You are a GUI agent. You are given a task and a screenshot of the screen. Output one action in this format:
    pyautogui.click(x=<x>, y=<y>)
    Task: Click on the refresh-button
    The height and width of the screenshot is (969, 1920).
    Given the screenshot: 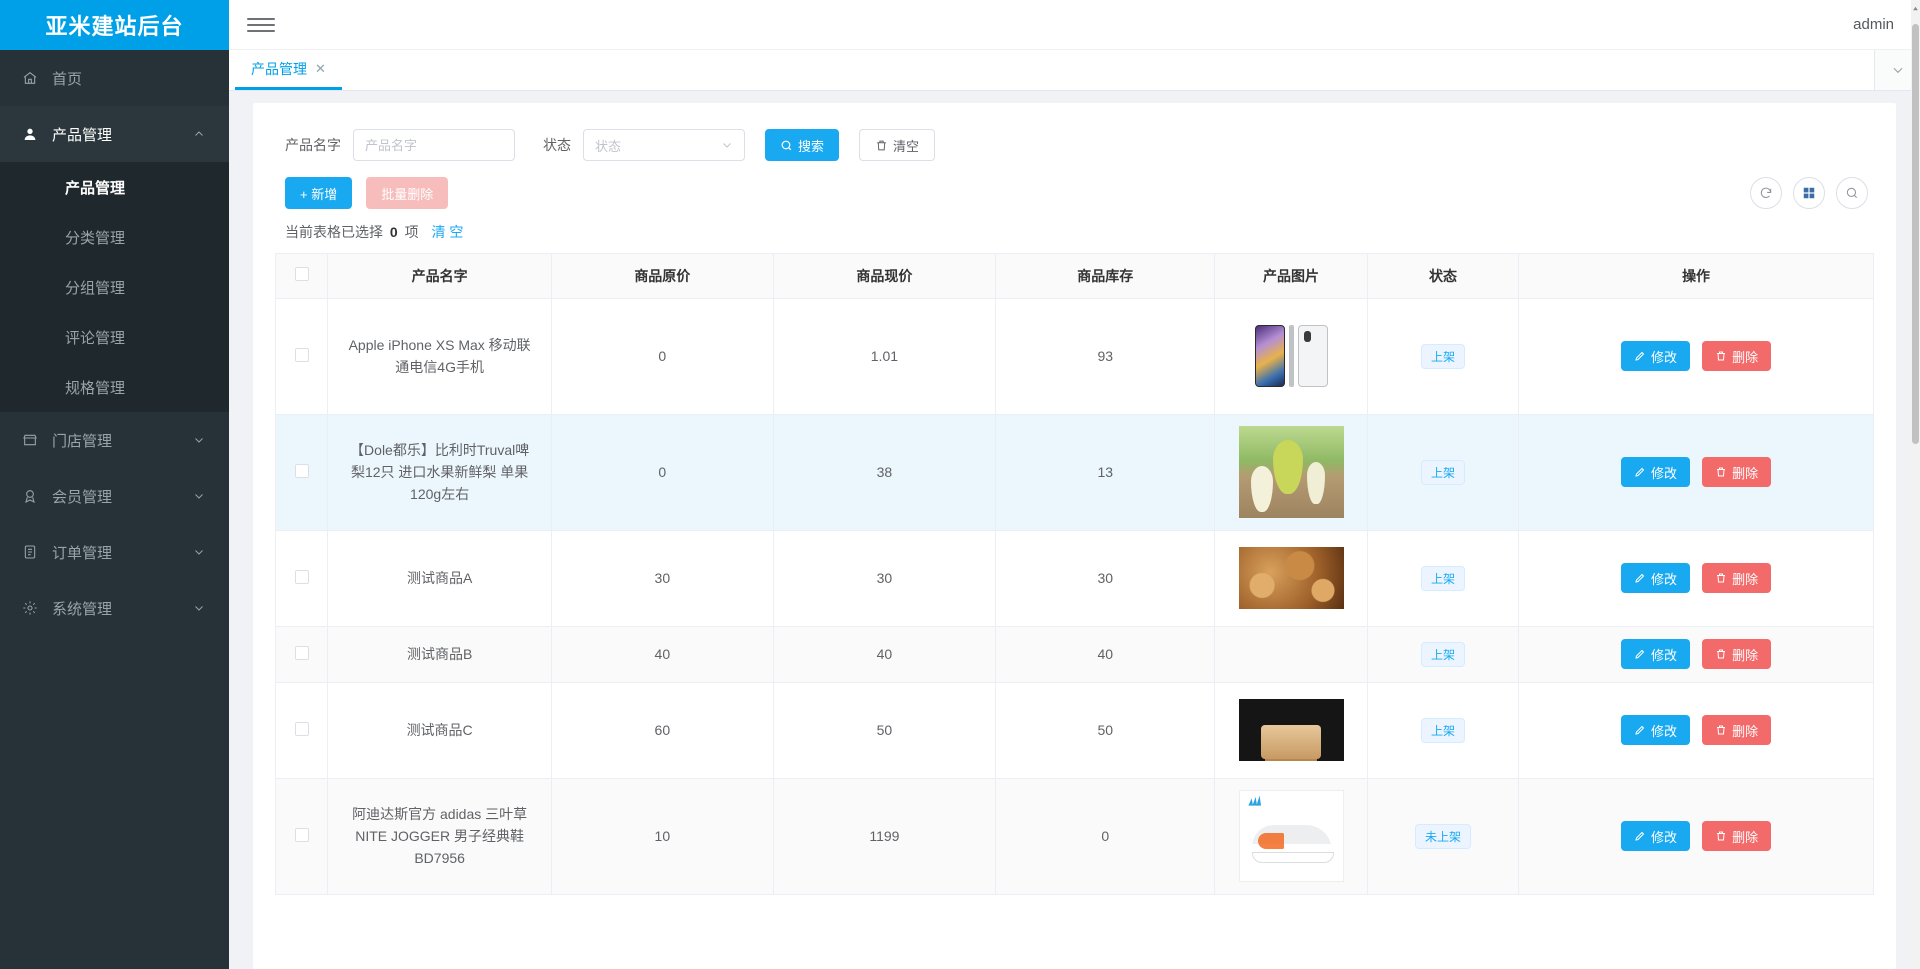 What is the action you would take?
    pyautogui.click(x=1766, y=193)
    